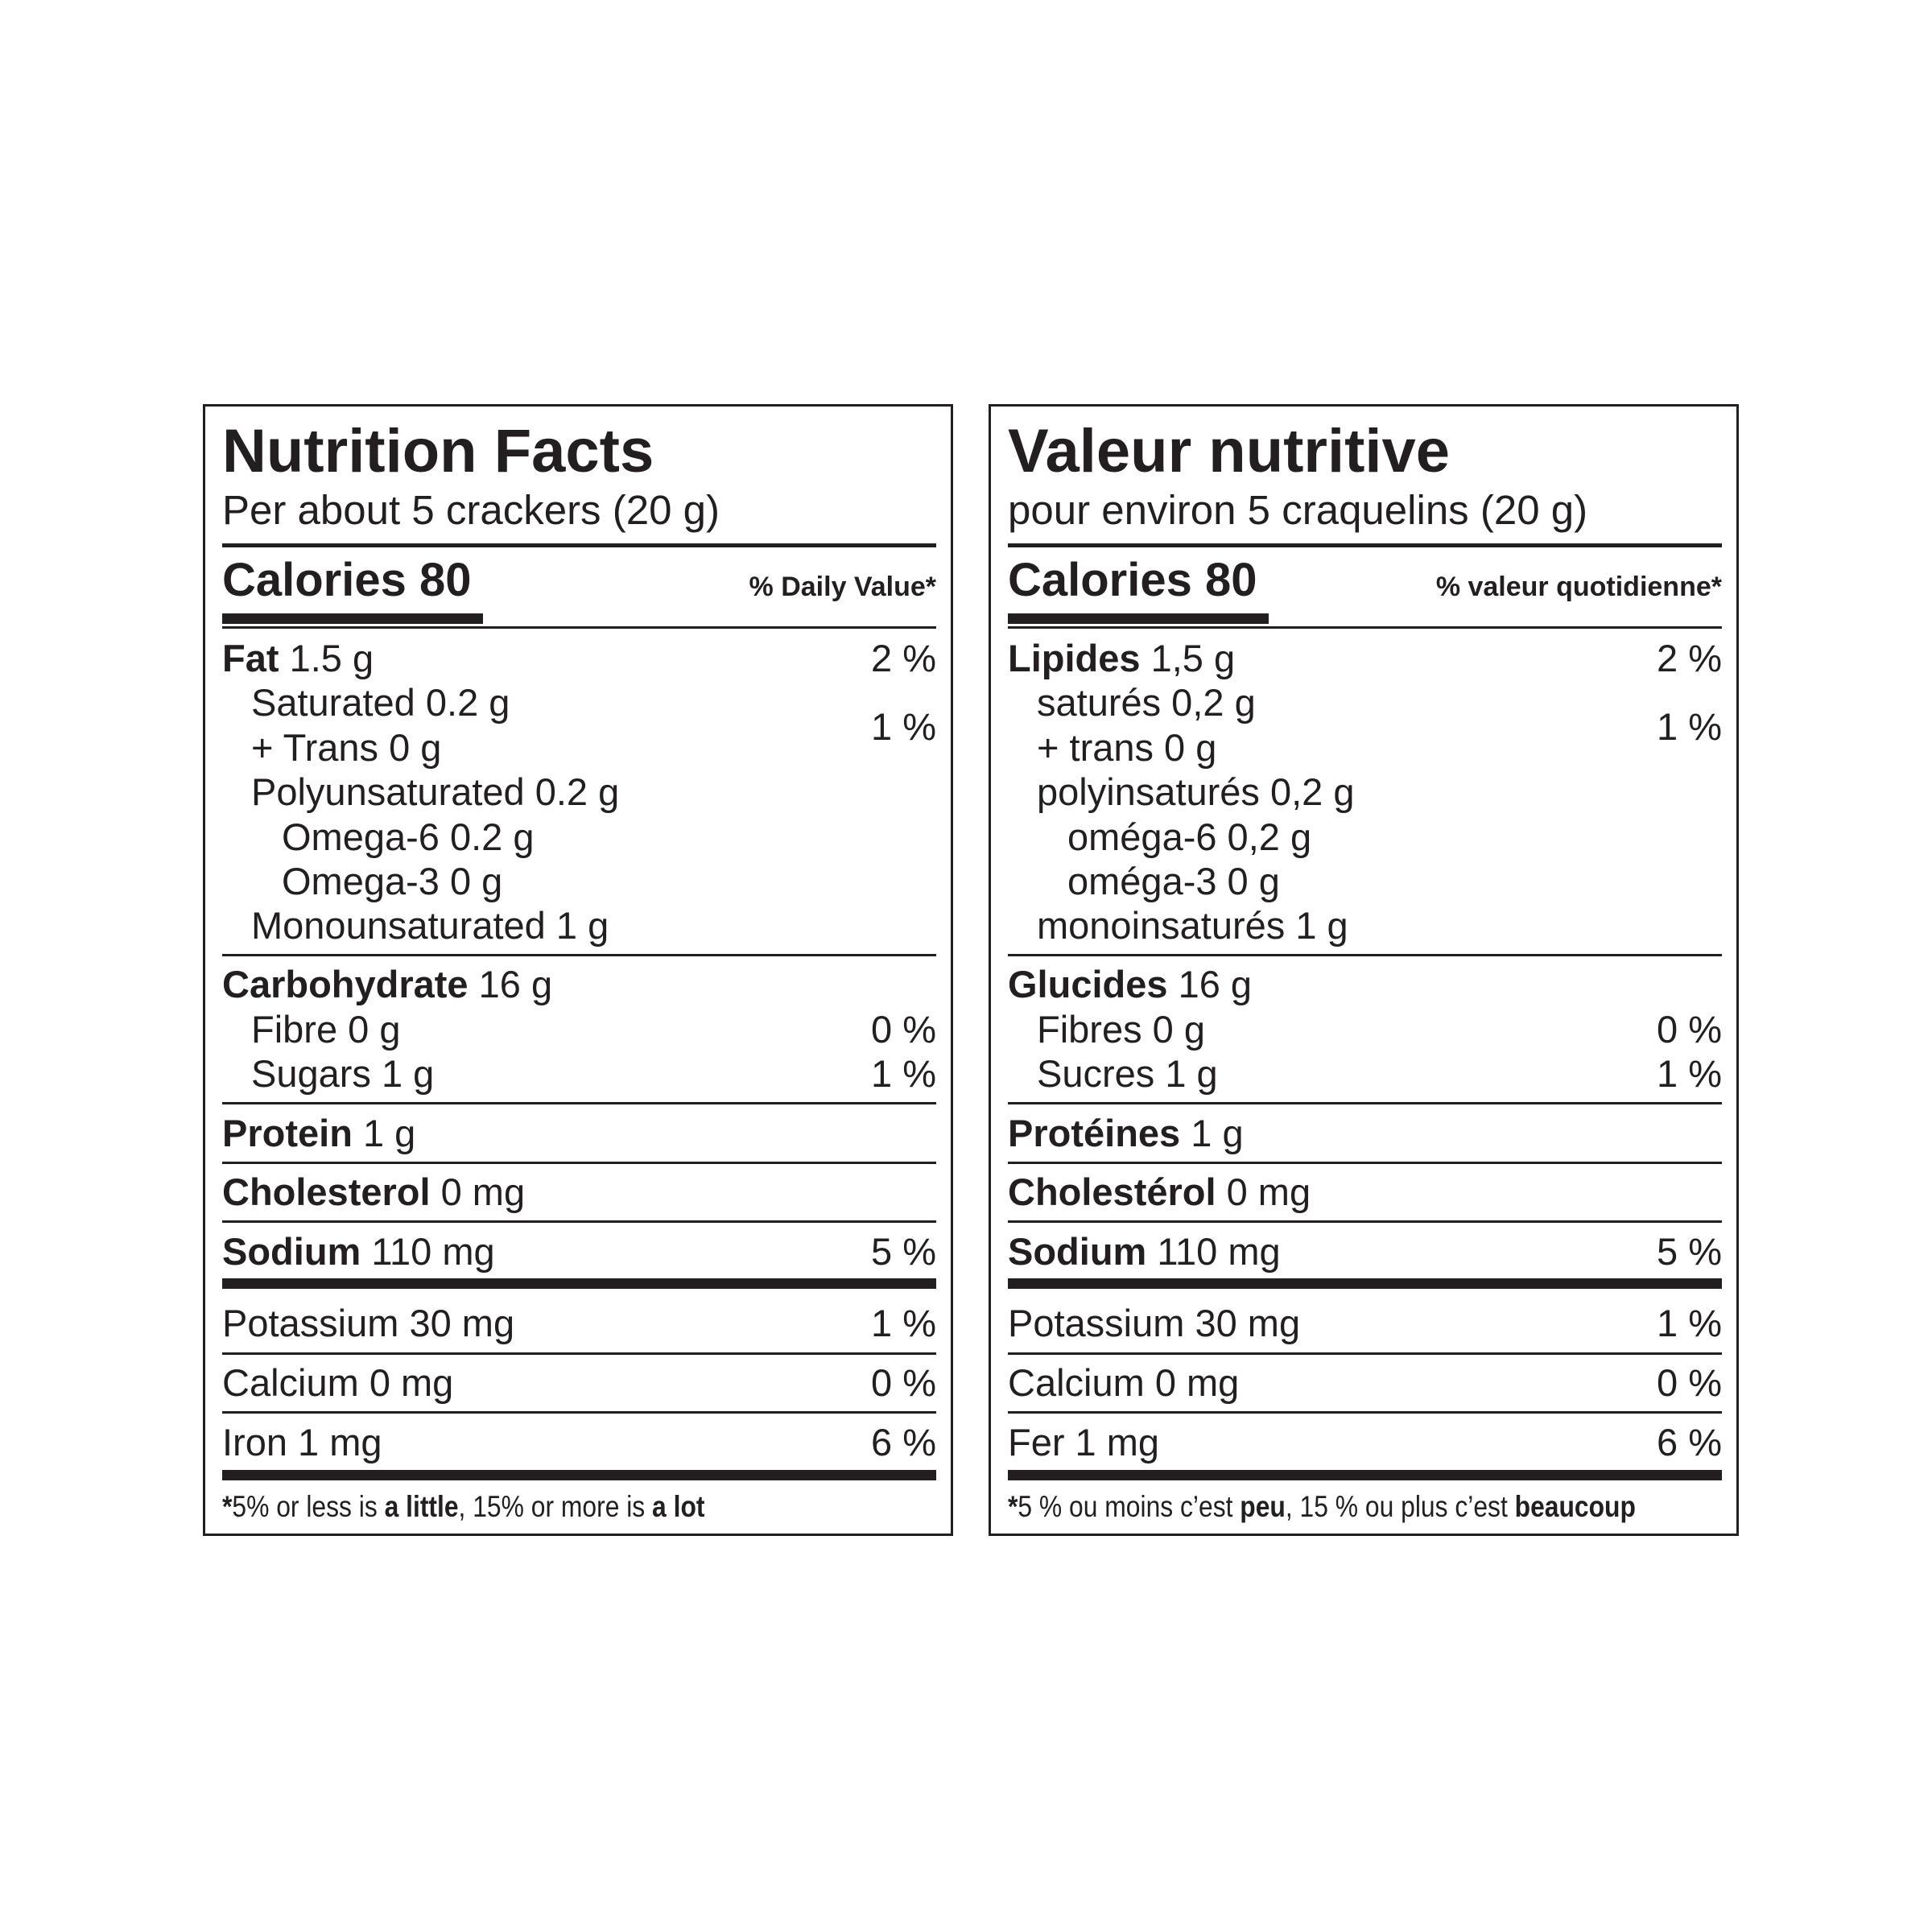 This screenshot has height=1932, width=1932. What do you see at coordinates (1229, 451) in the screenshot?
I see `panel-title: Valeur nutritive` at bounding box center [1229, 451].